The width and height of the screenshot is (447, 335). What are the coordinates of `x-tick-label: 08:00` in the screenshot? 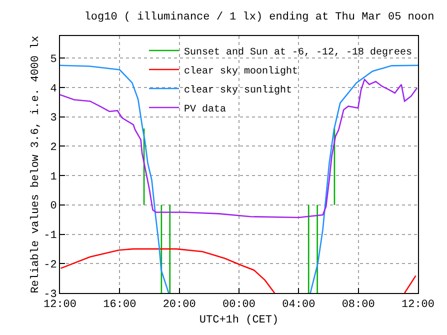 It's located at (358, 305).